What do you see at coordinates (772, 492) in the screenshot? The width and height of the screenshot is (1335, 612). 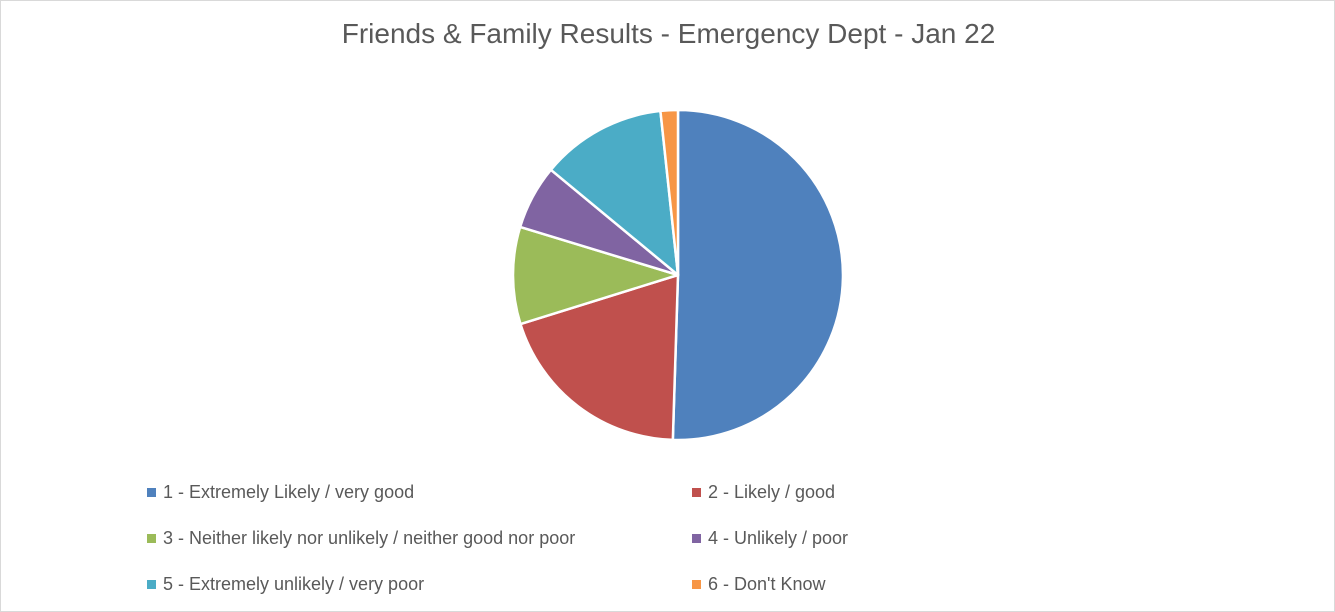 I see `legend-label-2: 2 - Likely / good` at bounding box center [772, 492].